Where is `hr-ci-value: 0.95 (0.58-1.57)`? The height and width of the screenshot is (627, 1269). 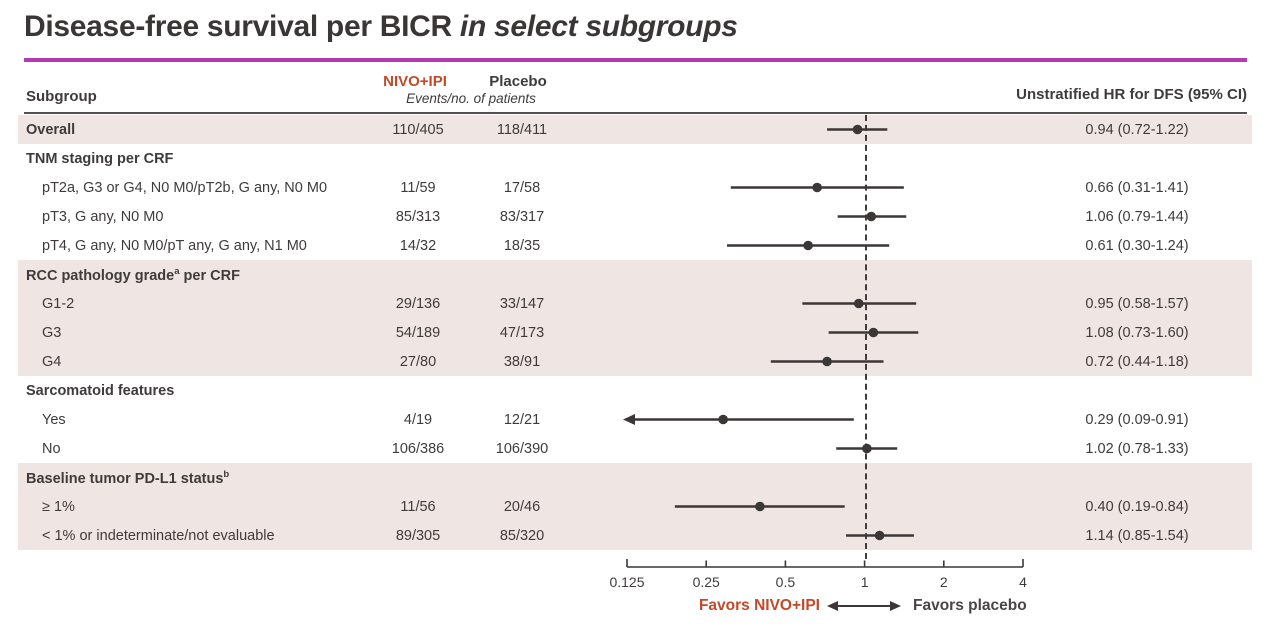
hr-ci-value: 0.95 (0.58-1.57) is located at coordinates (1137, 303).